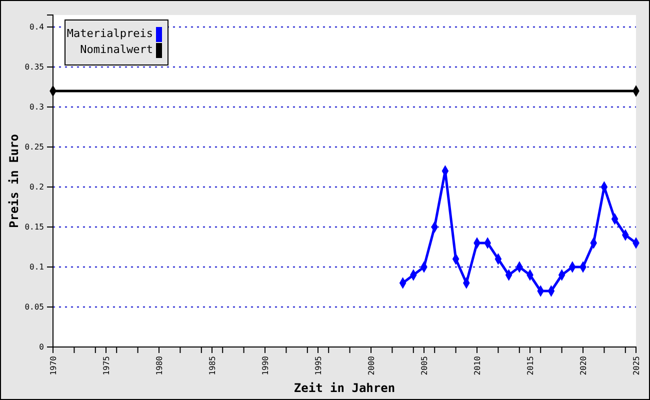 This screenshot has width=650, height=400. Describe the element at coordinates (34, 227) in the screenshot. I see `y-tick-label: 0.15` at that location.